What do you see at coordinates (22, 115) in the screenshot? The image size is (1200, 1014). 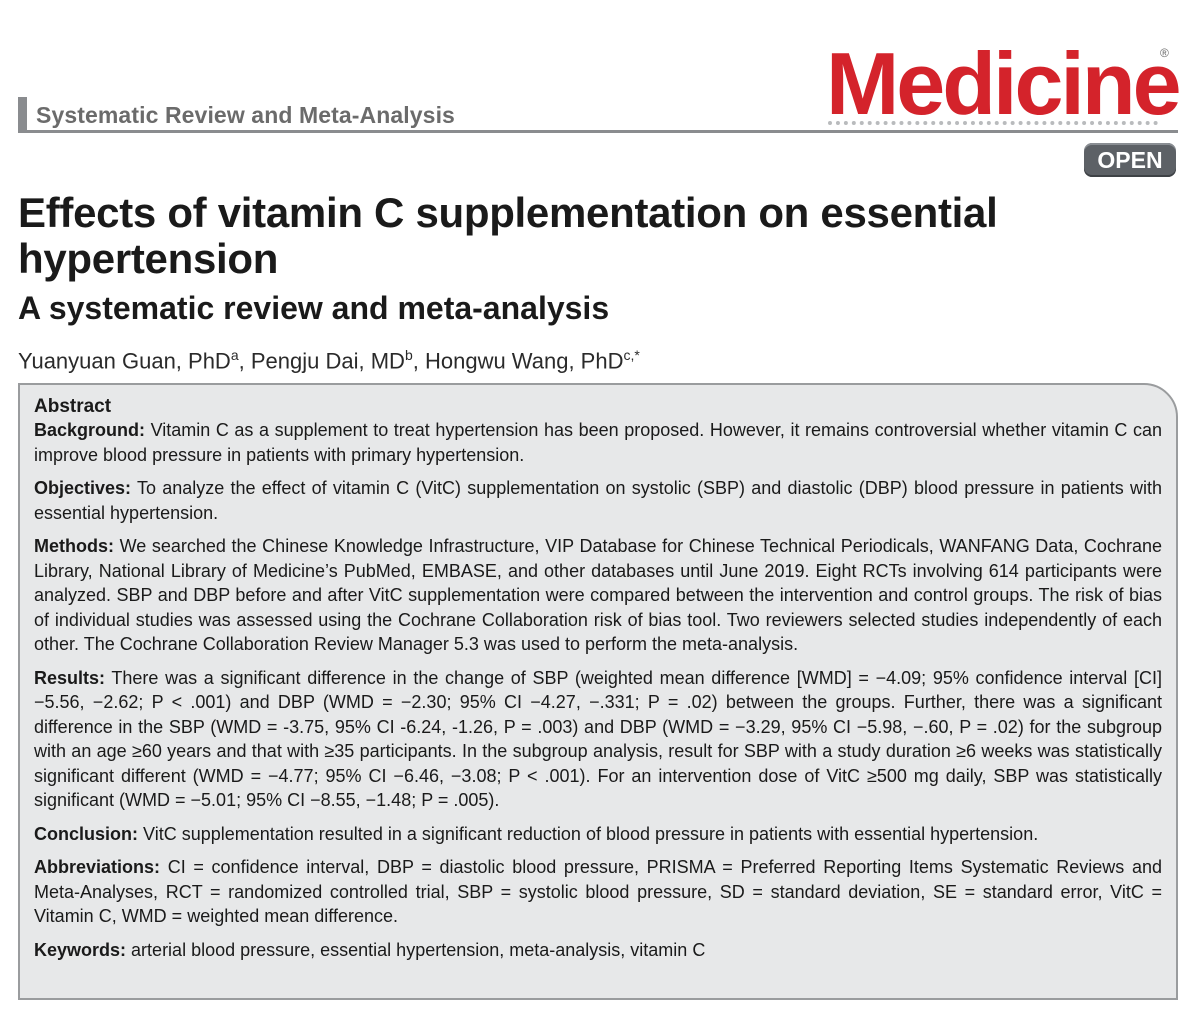 I see `section-label-bar` at bounding box center [22, 115].